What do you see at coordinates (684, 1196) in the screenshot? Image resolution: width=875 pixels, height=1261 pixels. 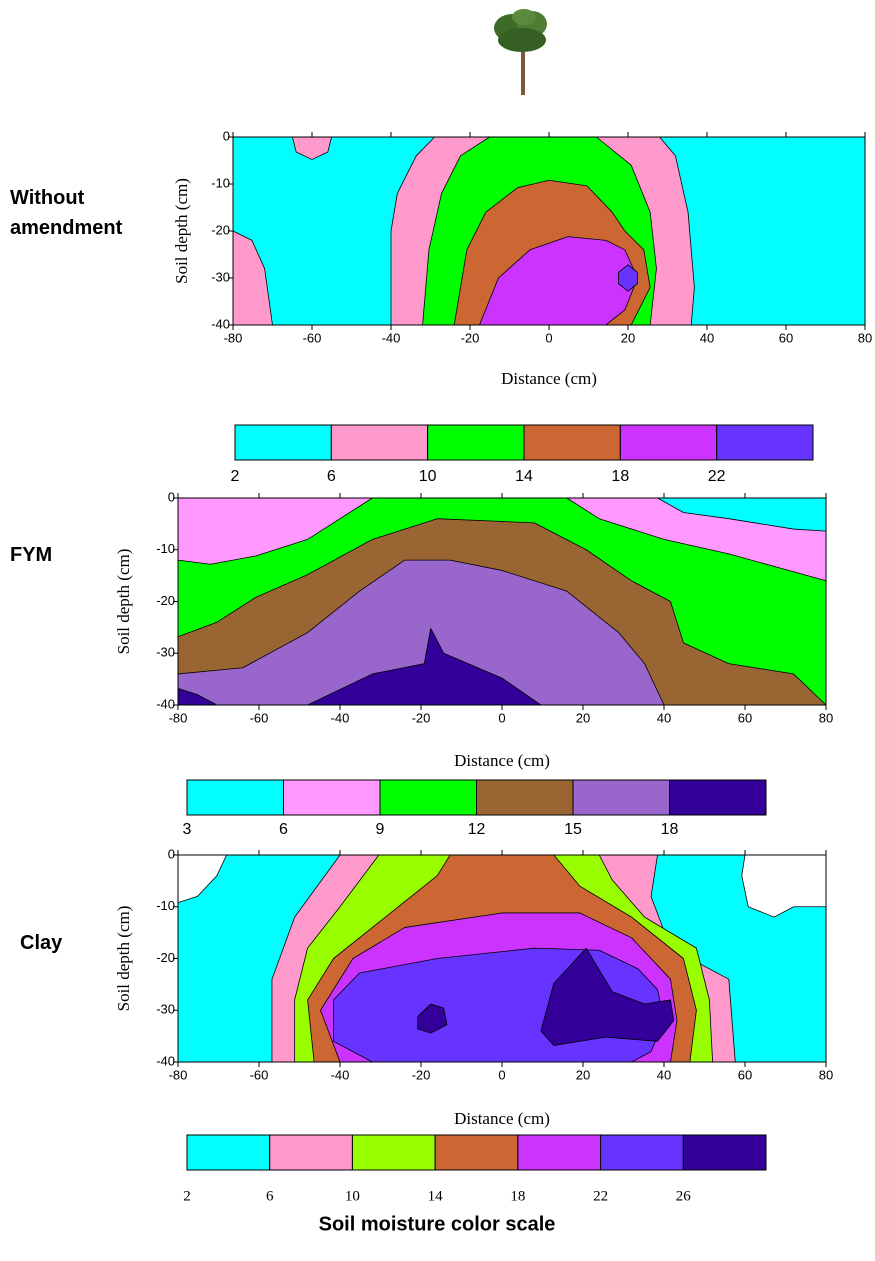 I see `colorbar-label: 26` at bounding box center [684, 1196].